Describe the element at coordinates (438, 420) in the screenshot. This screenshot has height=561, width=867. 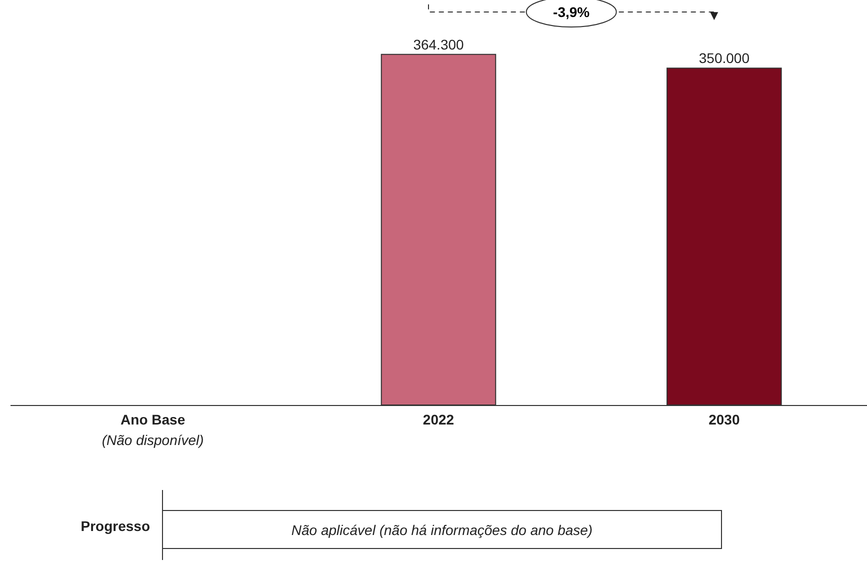
I see `x-tick-label: 2022` at that location.